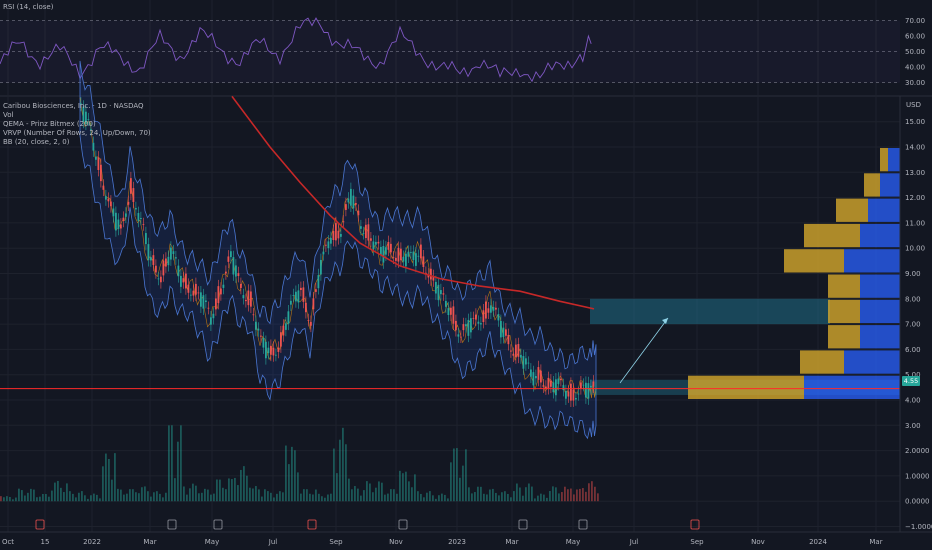  Describe the element at coordinates (8, 115) in the screenshot. I see `legend-line-vol: Vol` at that location.